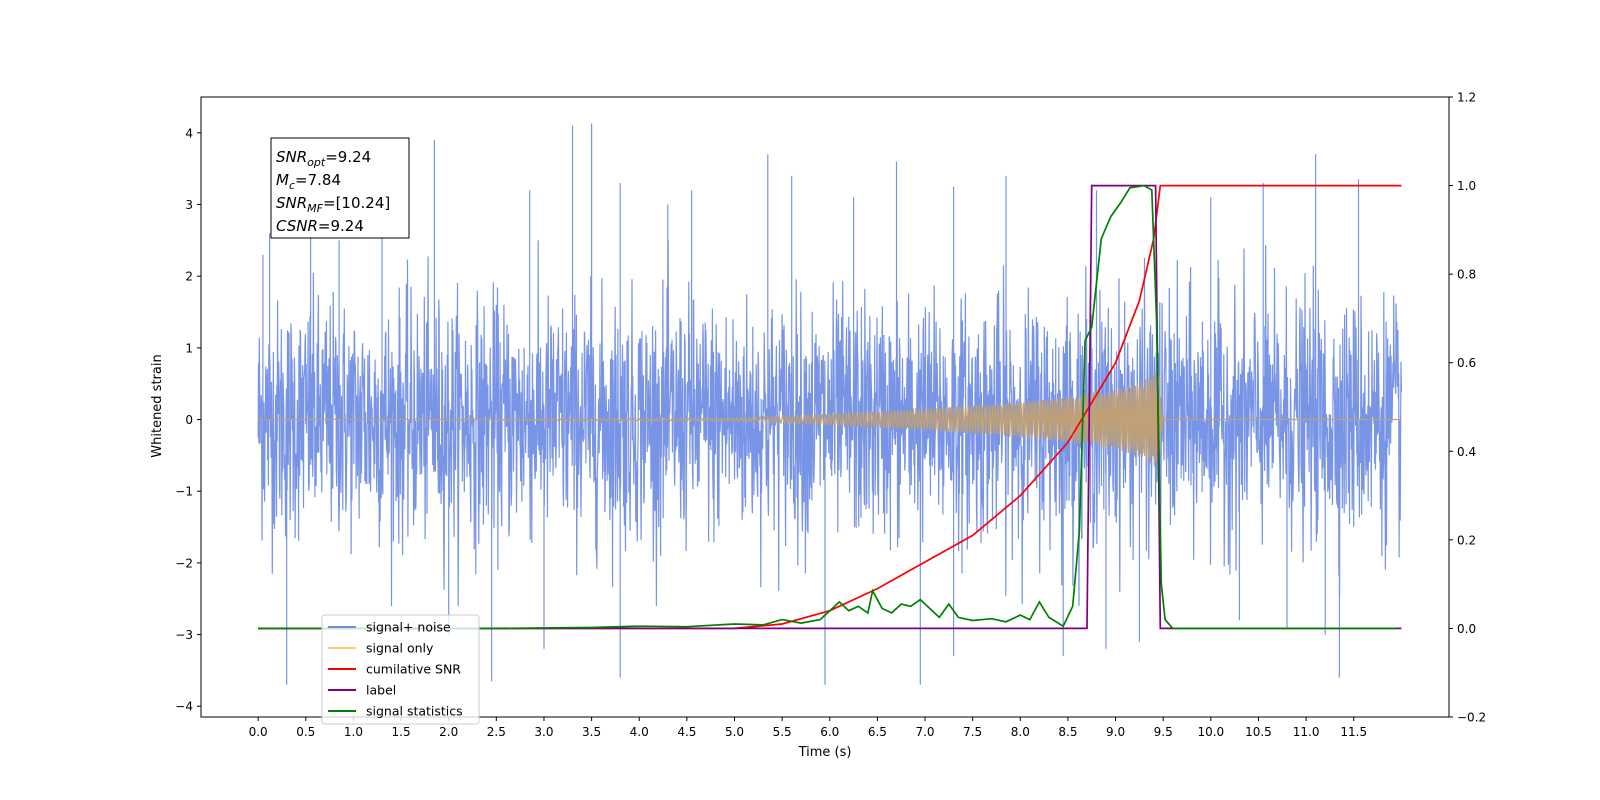 The image size is (1600, 800). I want to click on x-tick-label: 9.0, so click(1115, 732).